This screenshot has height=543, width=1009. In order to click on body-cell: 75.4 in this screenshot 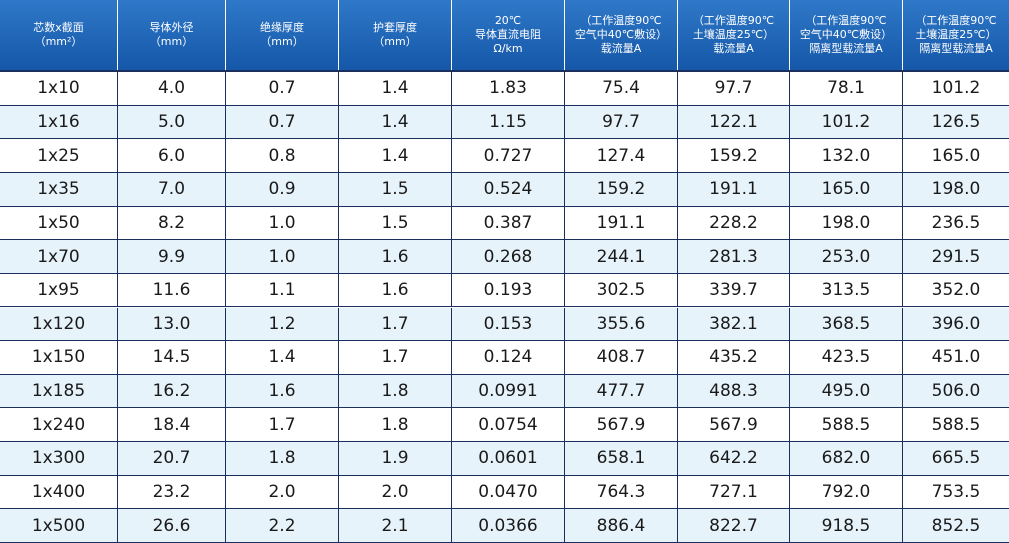, I will do `click(621, 89)`.